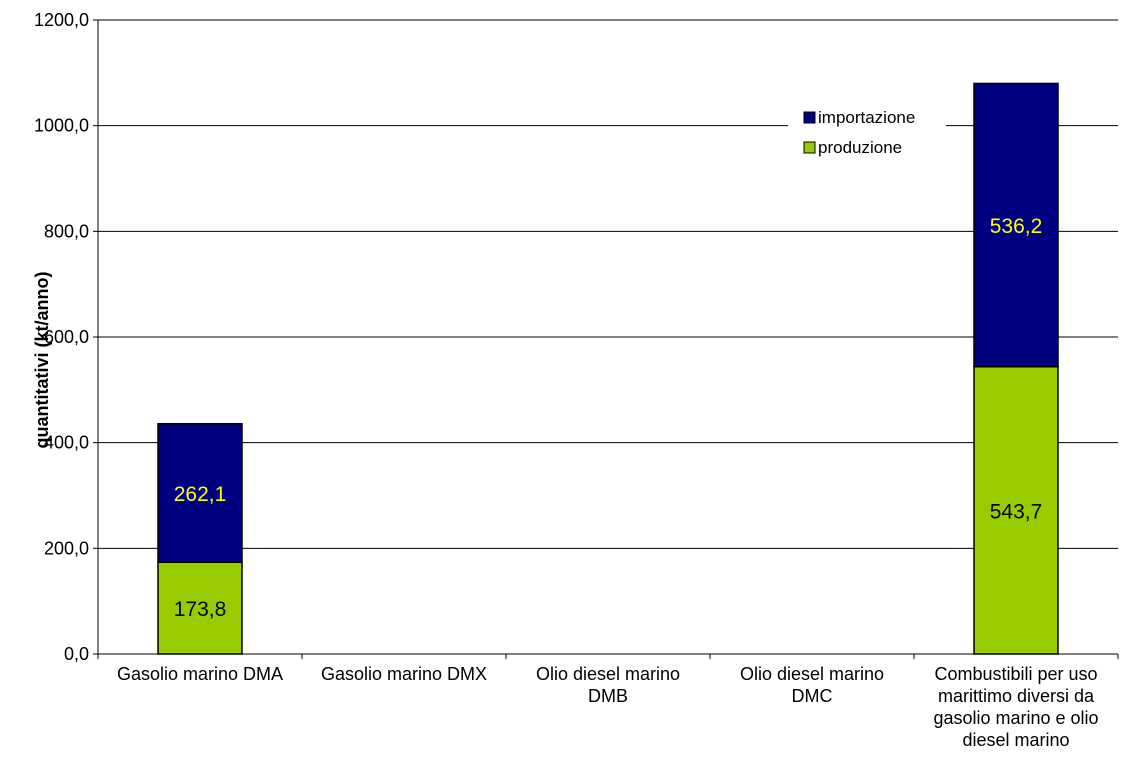 The height and width of the screenshot is (762, 1141). I want to click on x-category-label: Olio diesel marino DMB, so click(608, 685).